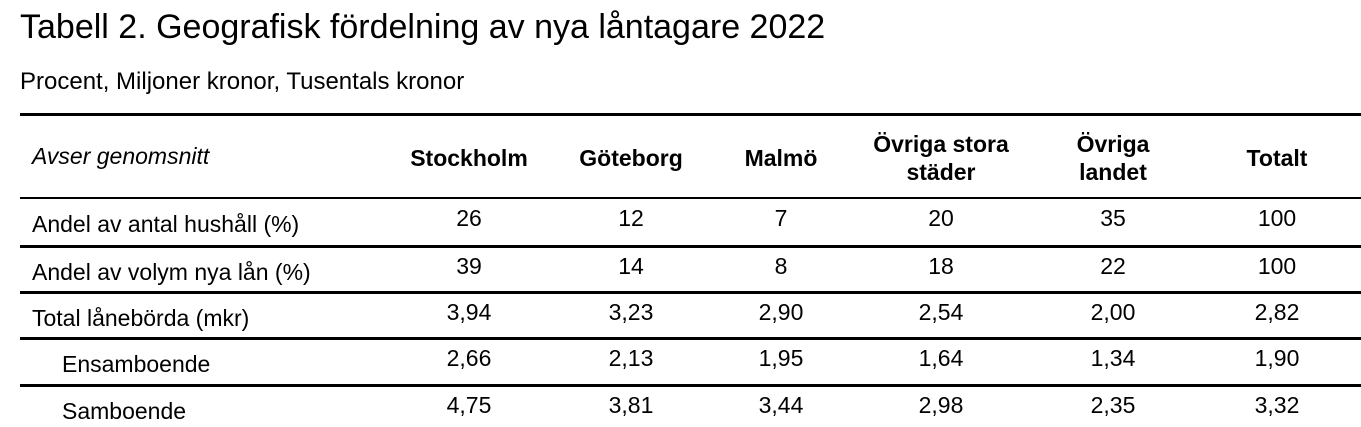 This screenshot has height=427, width=1361. What do you see at coordinates (781, 266) in the screenshot?
I see `cell-value: 8` at bounding box center [781, 266].